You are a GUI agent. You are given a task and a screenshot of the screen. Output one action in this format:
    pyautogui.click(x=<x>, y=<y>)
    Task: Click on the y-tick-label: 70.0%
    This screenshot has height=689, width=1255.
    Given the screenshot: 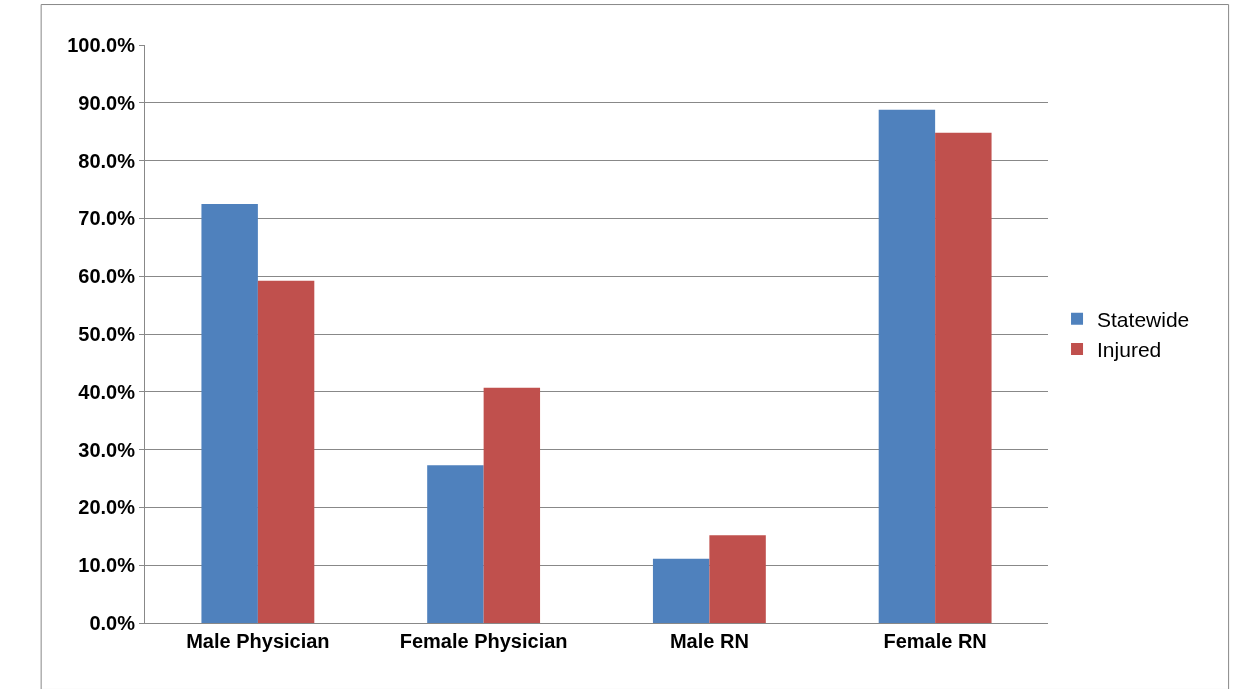 What is the action you would take?
    pyautogui.click(x=107, y=218)
    